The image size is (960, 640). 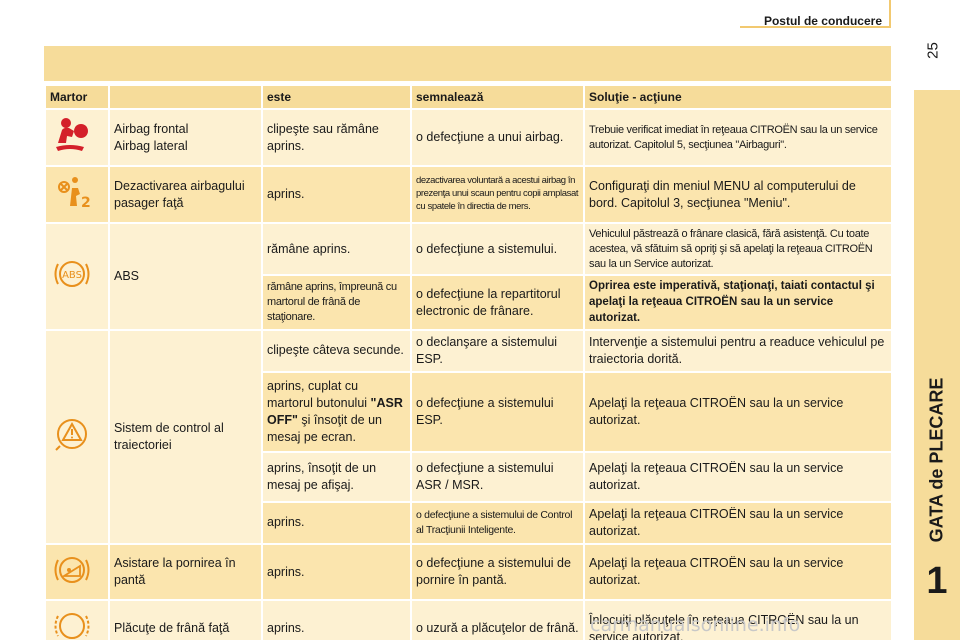 What do you see at coordinates (74, 194) in the screenshot?
I see `passenger-airbag-off-icon: 2` at bounding box center [74, 194].